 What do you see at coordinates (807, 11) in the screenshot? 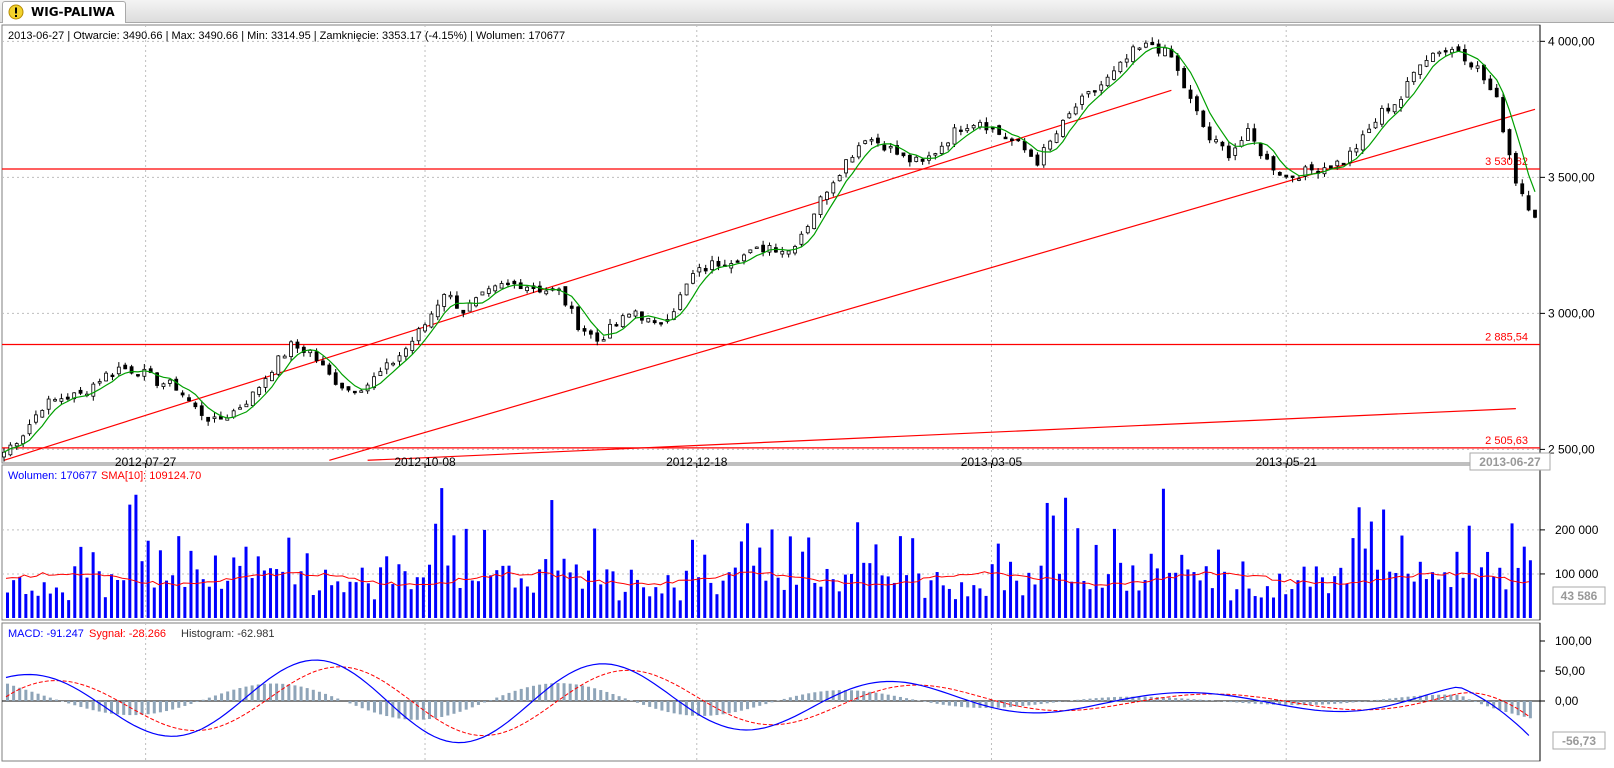
I see `tab-bar: WIG-PALIWA` at bounding box center [807, 11].